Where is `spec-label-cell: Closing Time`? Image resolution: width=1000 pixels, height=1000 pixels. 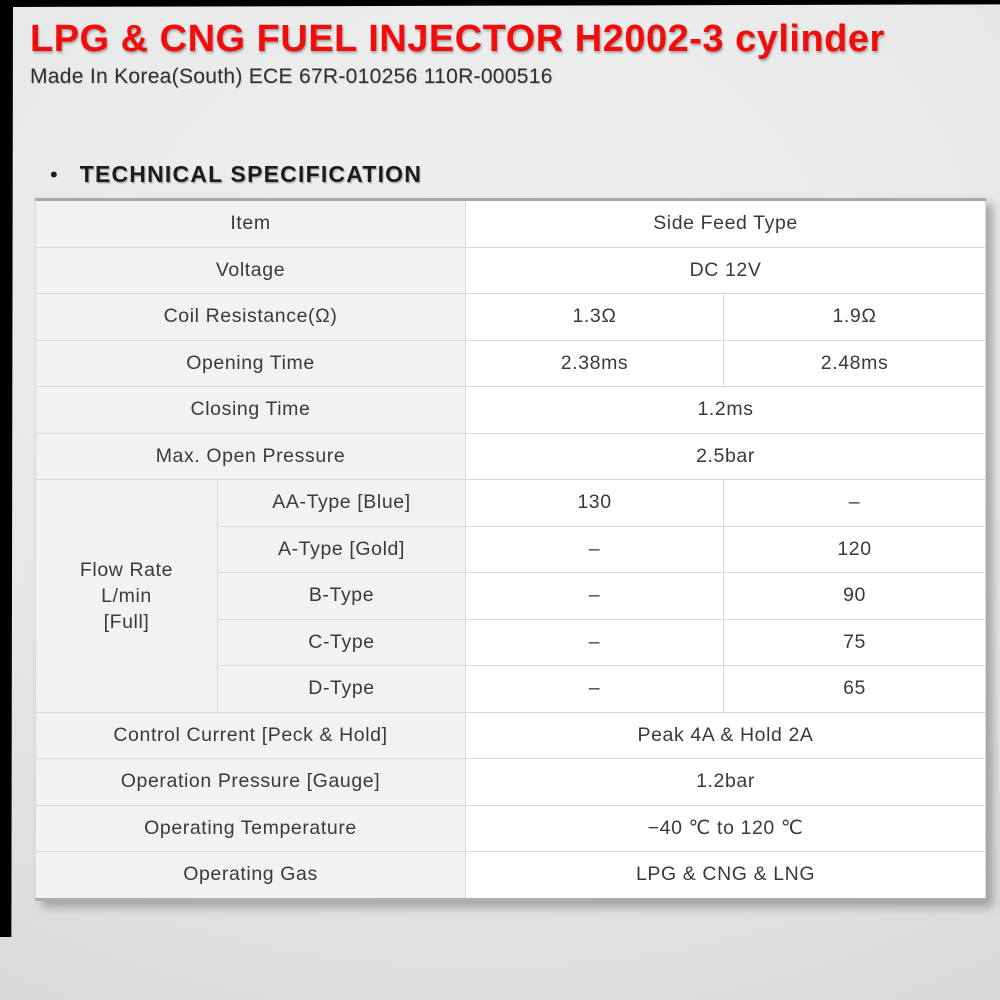
spec-label-cell: Closing Time is located at coordinates (250, 410).